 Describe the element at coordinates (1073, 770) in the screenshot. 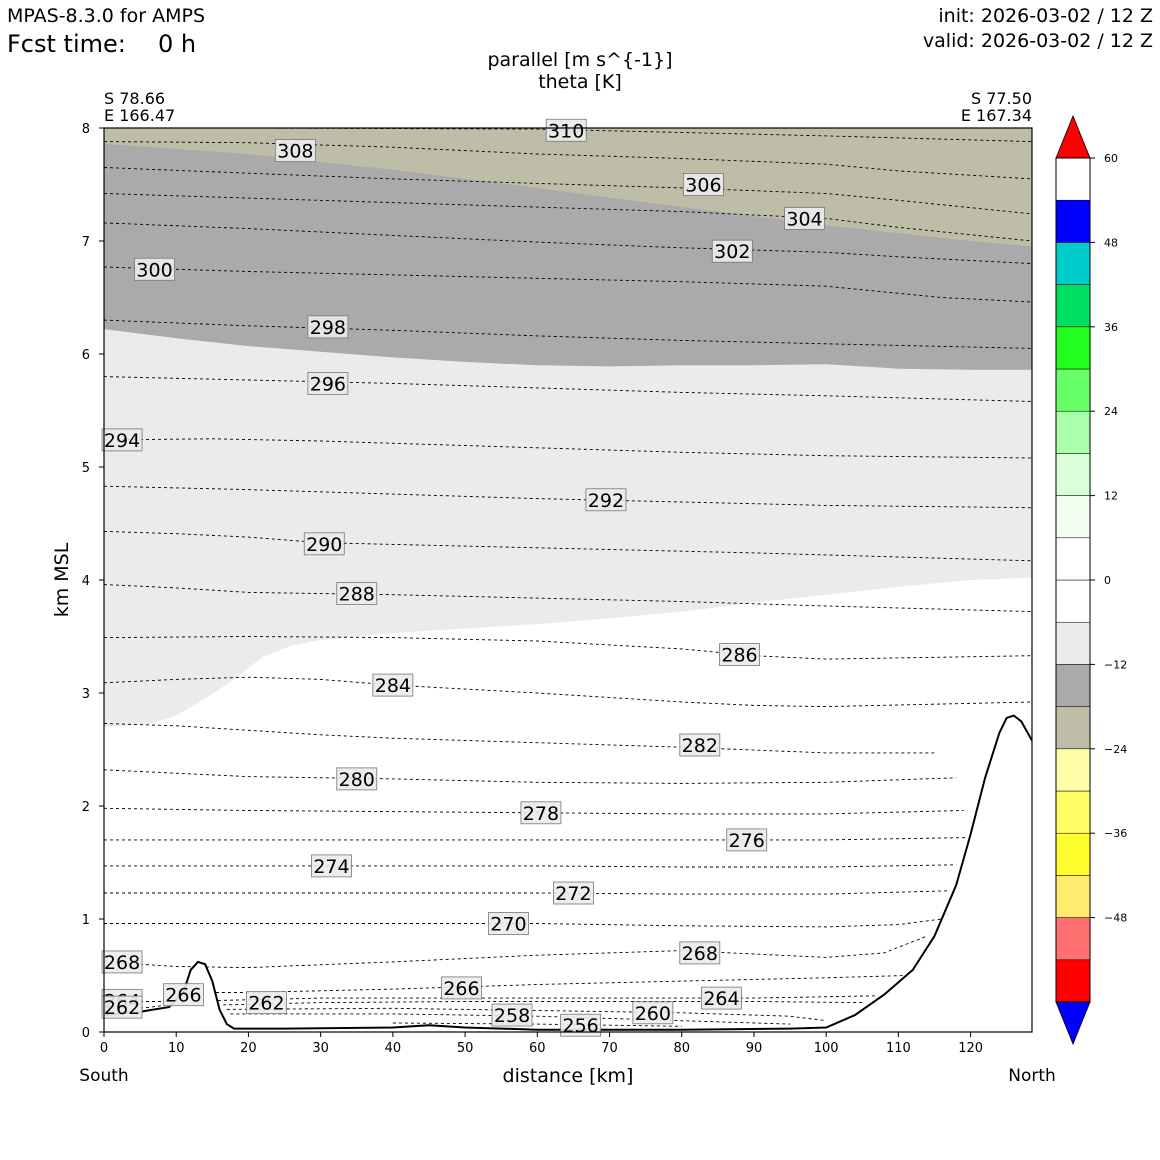

I see `colorbar-segment--30-to--24` at that location.